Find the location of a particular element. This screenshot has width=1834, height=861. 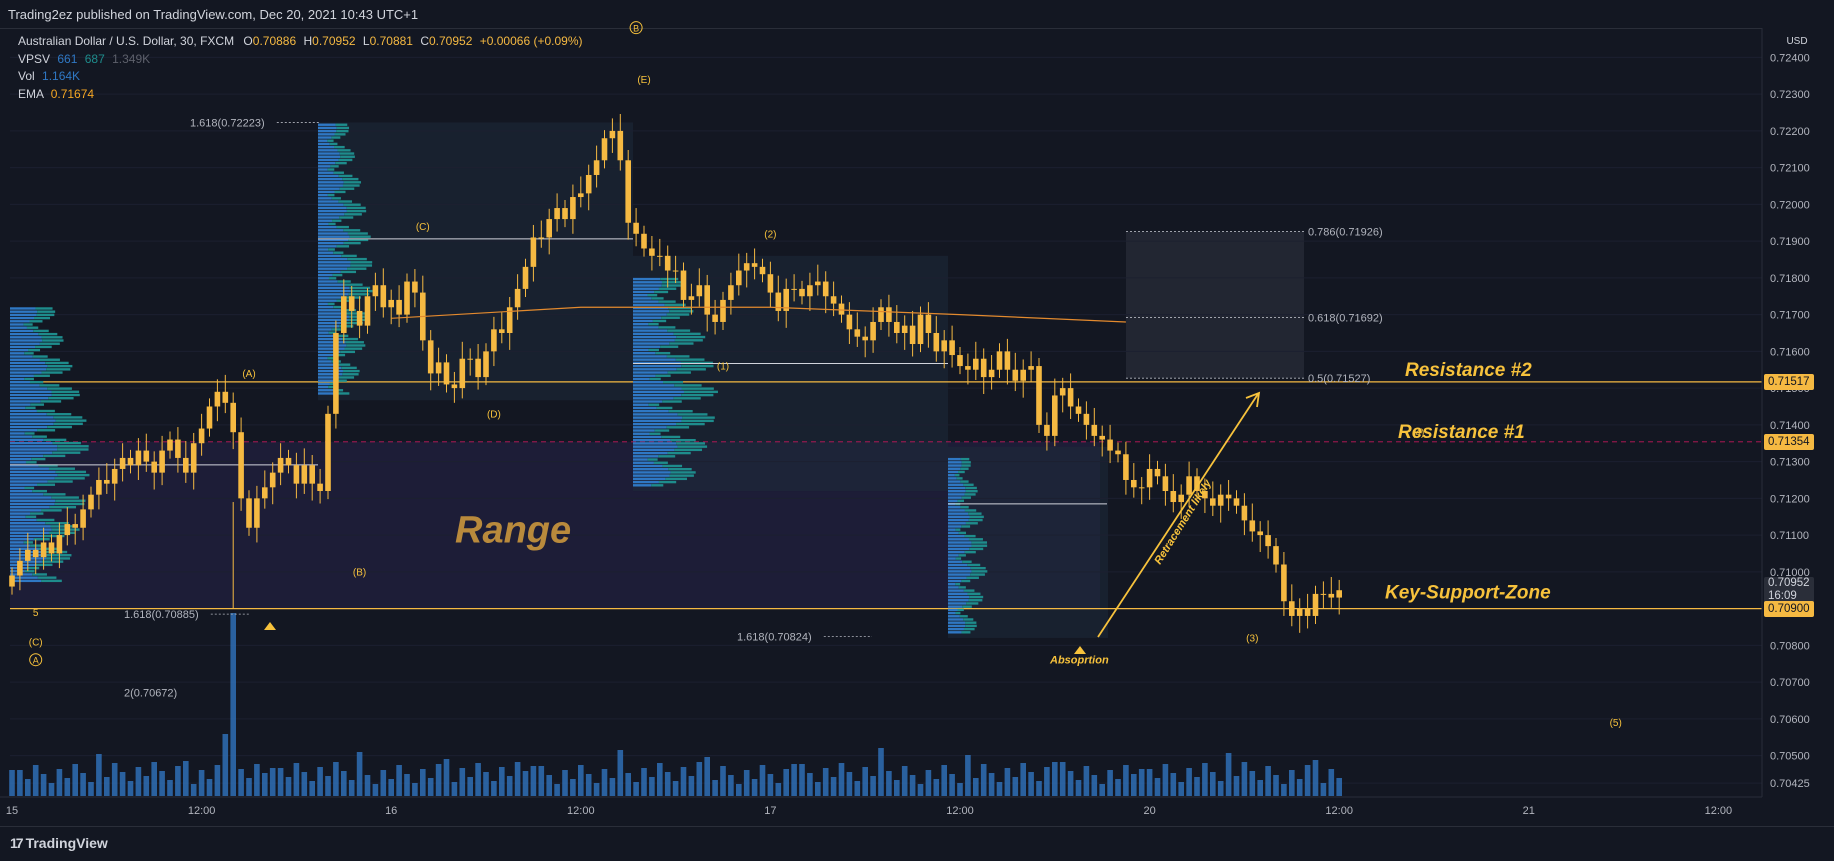

tradingview-logo: 17 TradingView is located at coordinates (59, 843).